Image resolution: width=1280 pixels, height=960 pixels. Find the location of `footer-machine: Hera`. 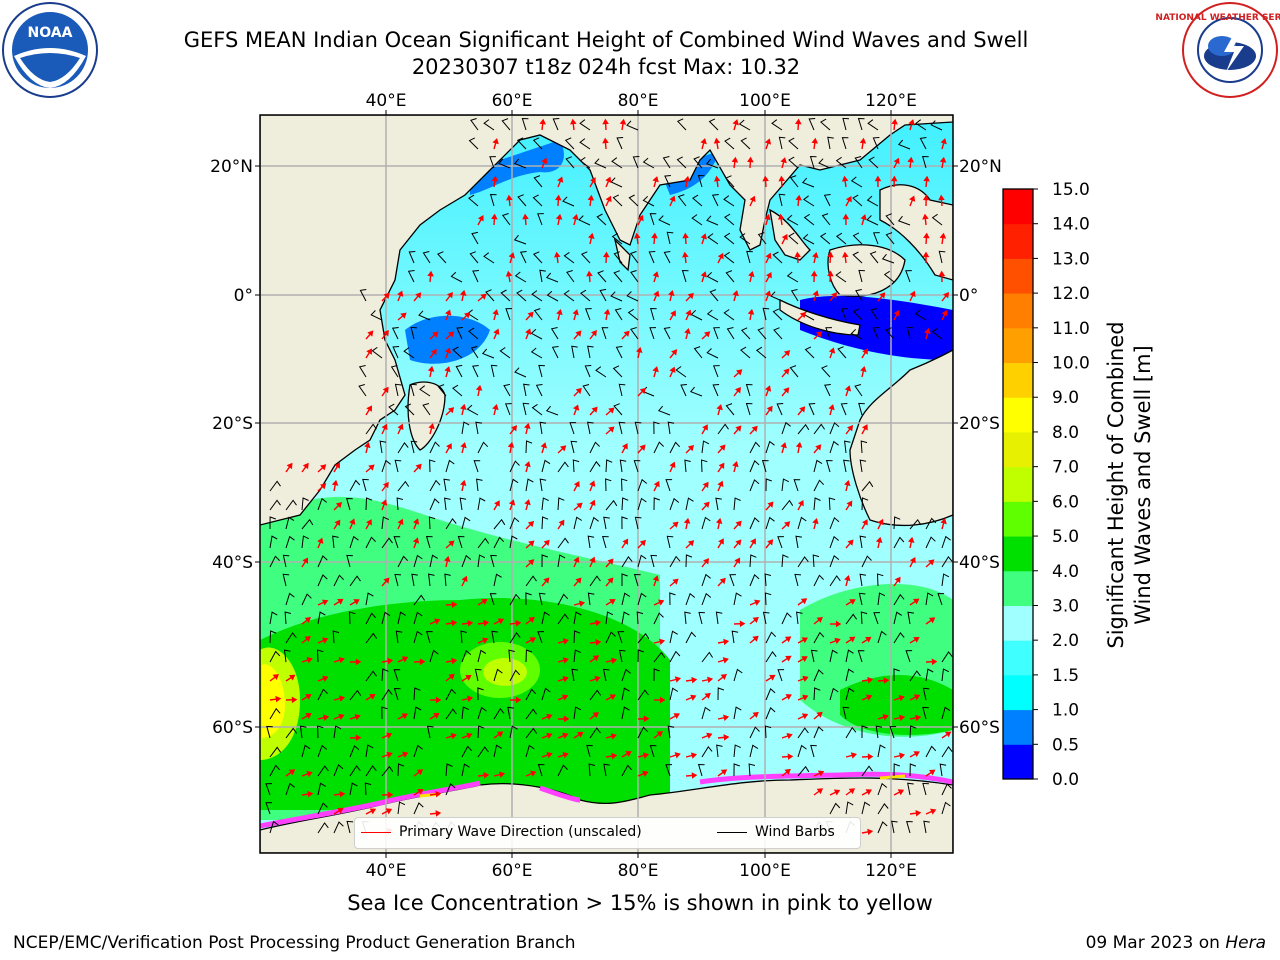

footer-machine: Hera is located at coordinates (1245, 943).